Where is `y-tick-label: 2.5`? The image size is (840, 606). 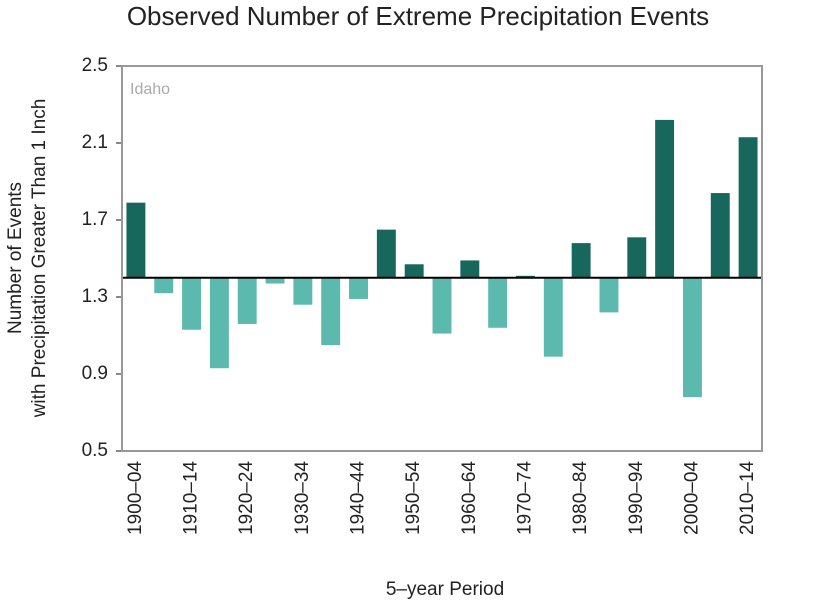
y-tick-label: 2.5 is located at coordinates (95, 65).